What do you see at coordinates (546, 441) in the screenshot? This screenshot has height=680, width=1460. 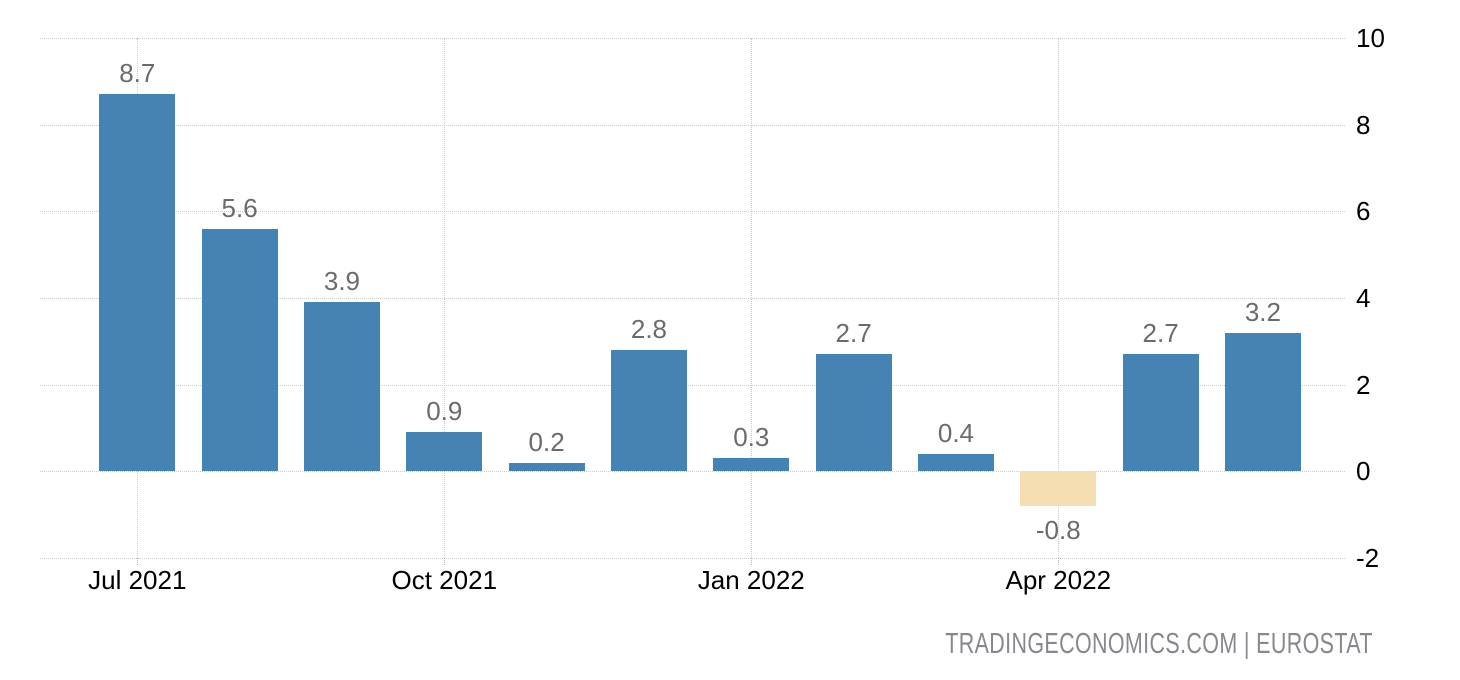 I see `bar-value-label: 0.2` at bounding box center [546, 441].